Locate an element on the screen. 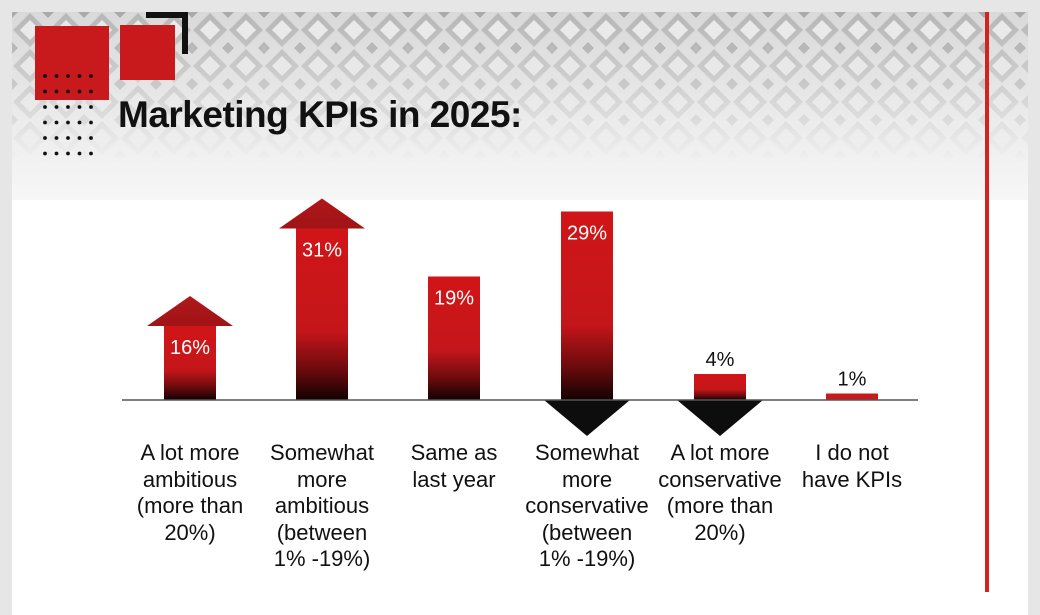 Image resolution: width=1040 pixels, height=615 pixels. bar-group: 16% is located at coordinates (190, 348).